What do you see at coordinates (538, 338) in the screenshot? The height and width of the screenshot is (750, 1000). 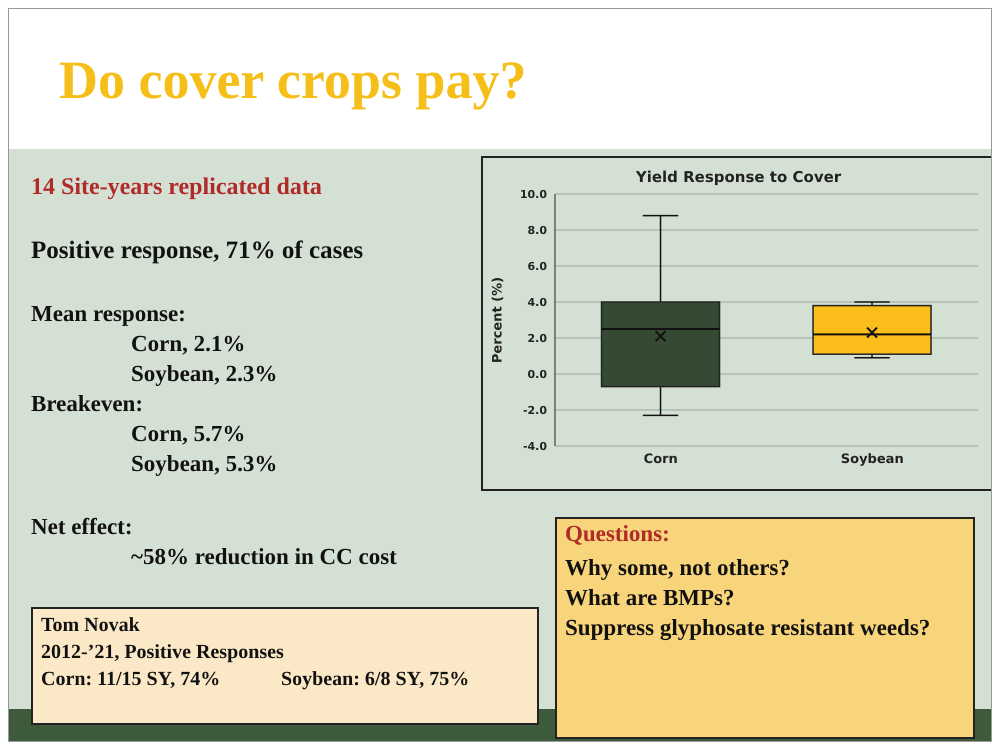 I see `y-tick-label: 2.0` at bounding box center [538, 338].